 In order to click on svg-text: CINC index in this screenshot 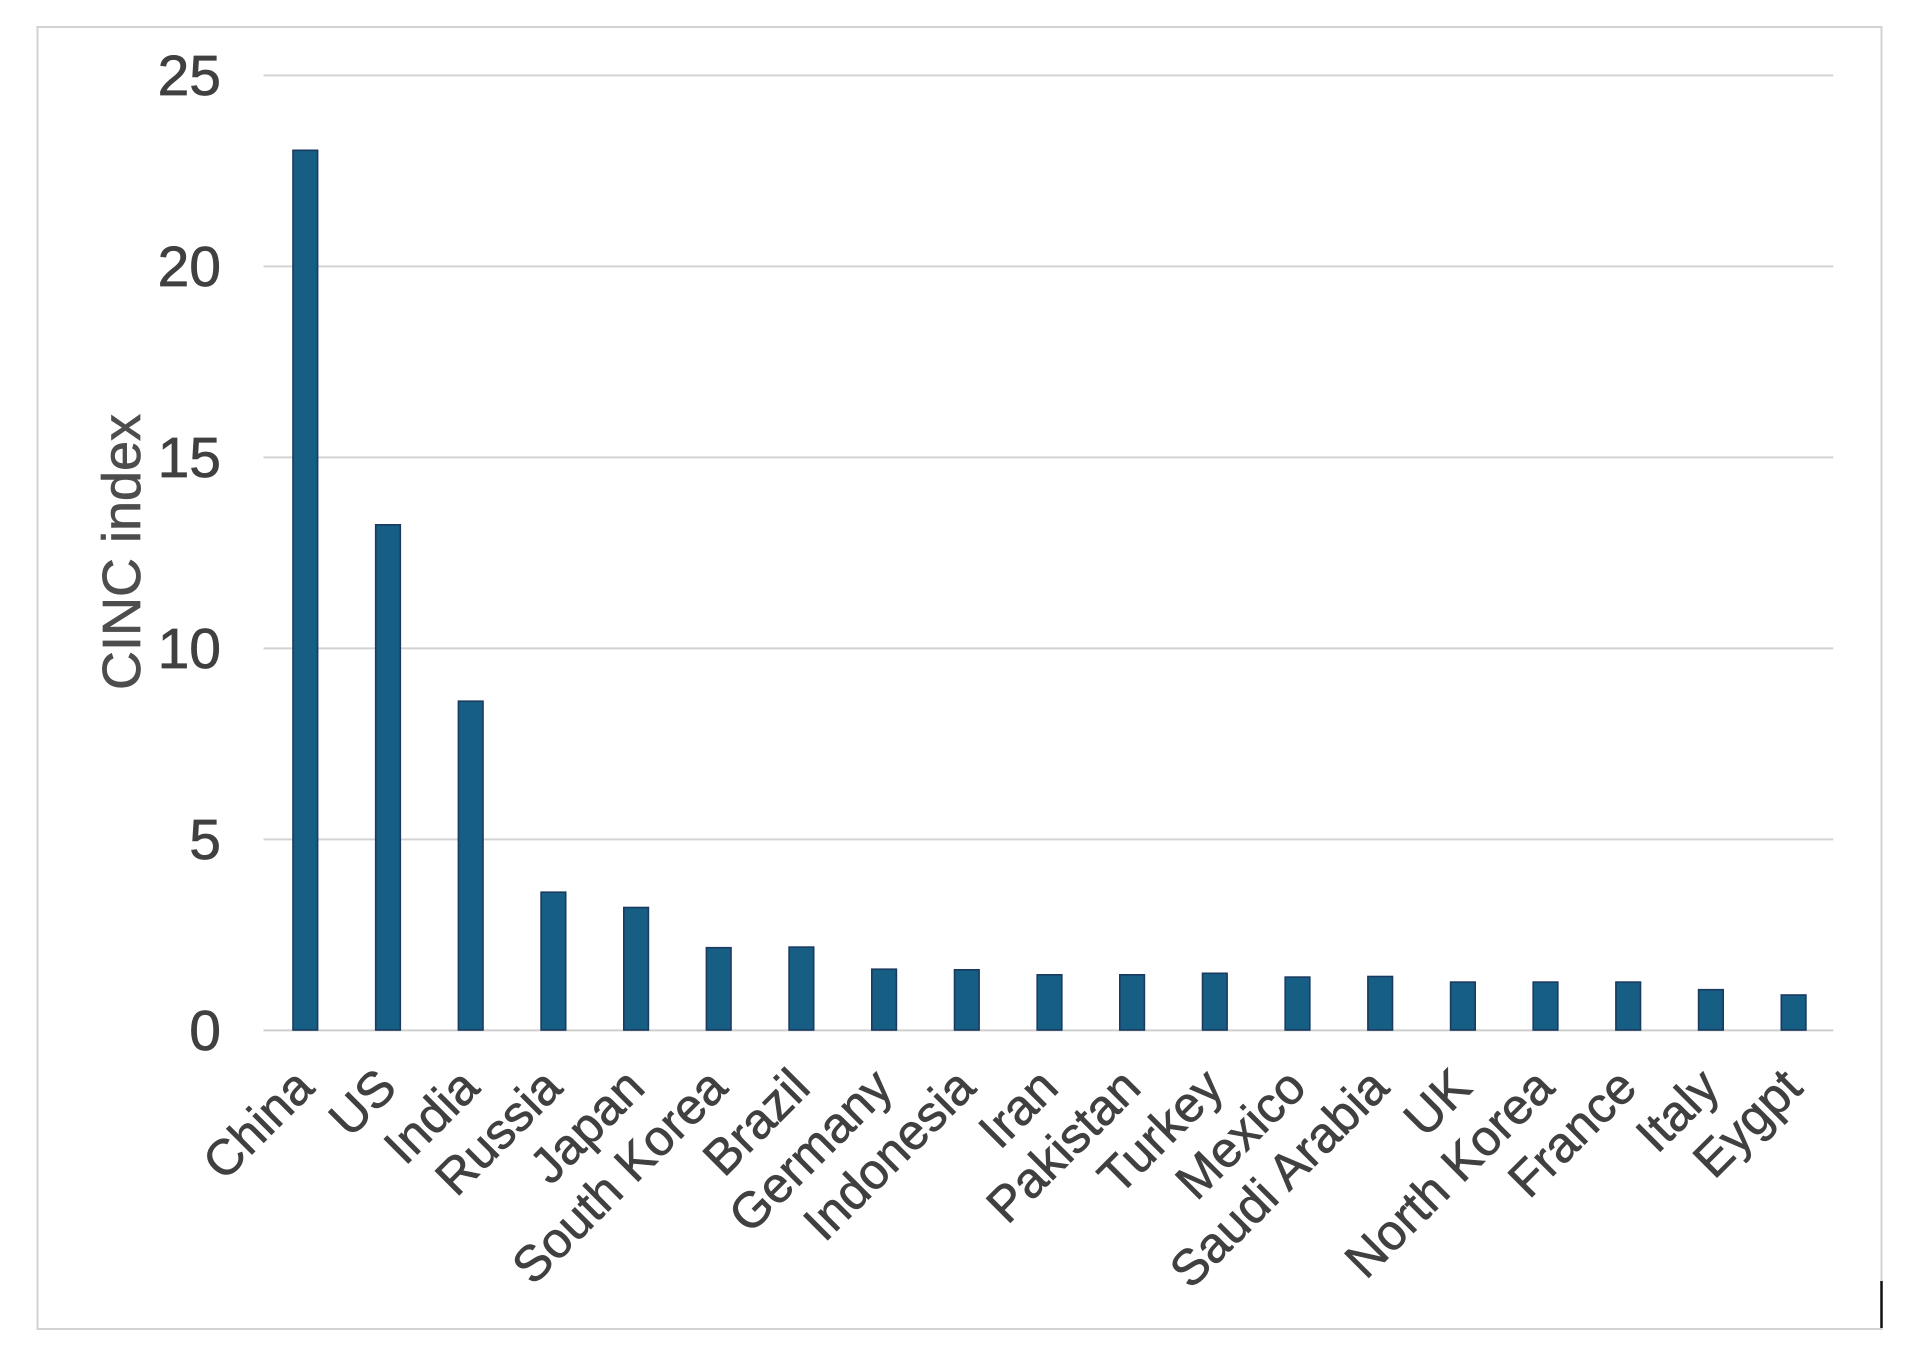, I will do `click(122, 552)`.